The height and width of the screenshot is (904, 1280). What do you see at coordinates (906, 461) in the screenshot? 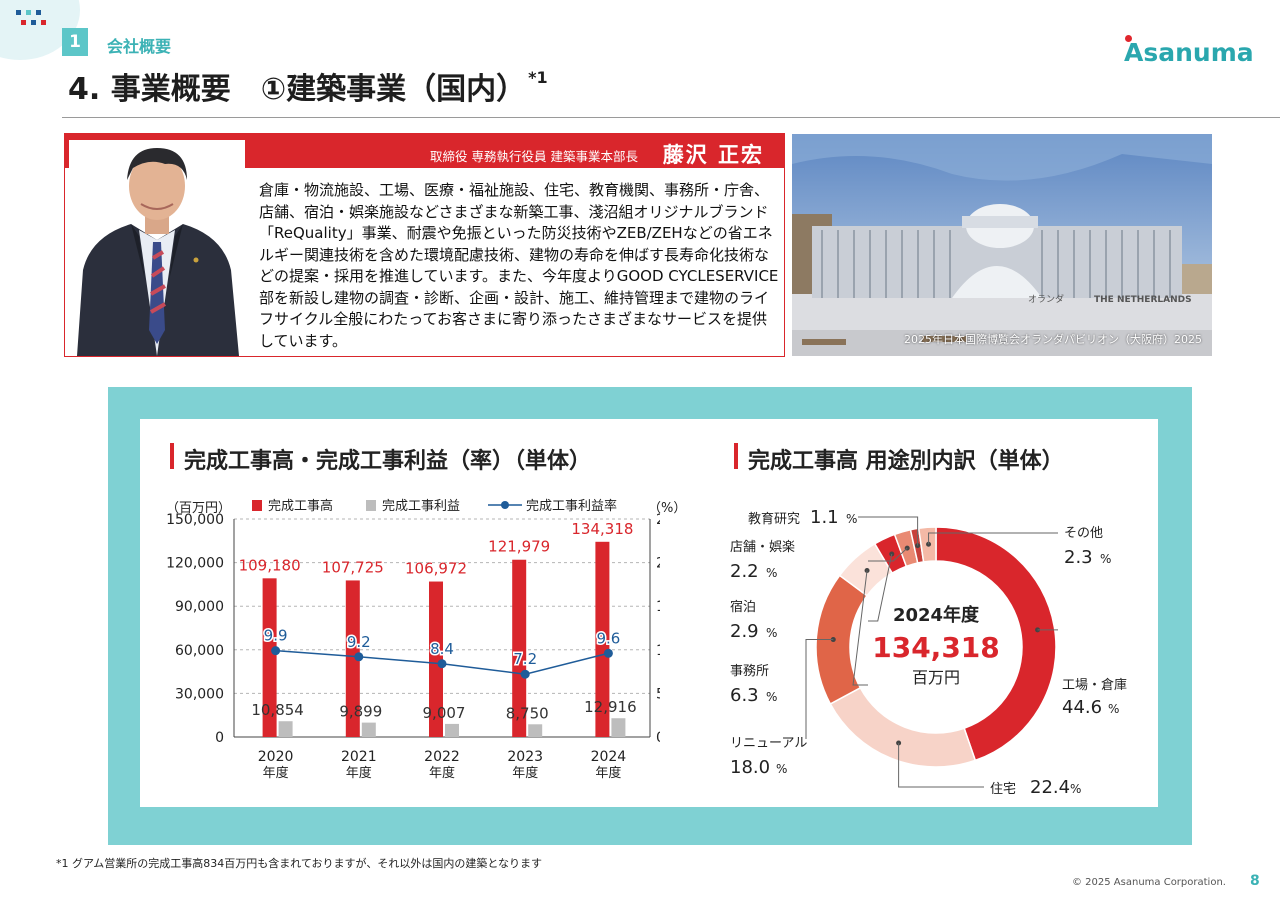
I see `donut-chart-title: 完成工事高 用途別内訳（単体）` at bounding box center [906, 461].